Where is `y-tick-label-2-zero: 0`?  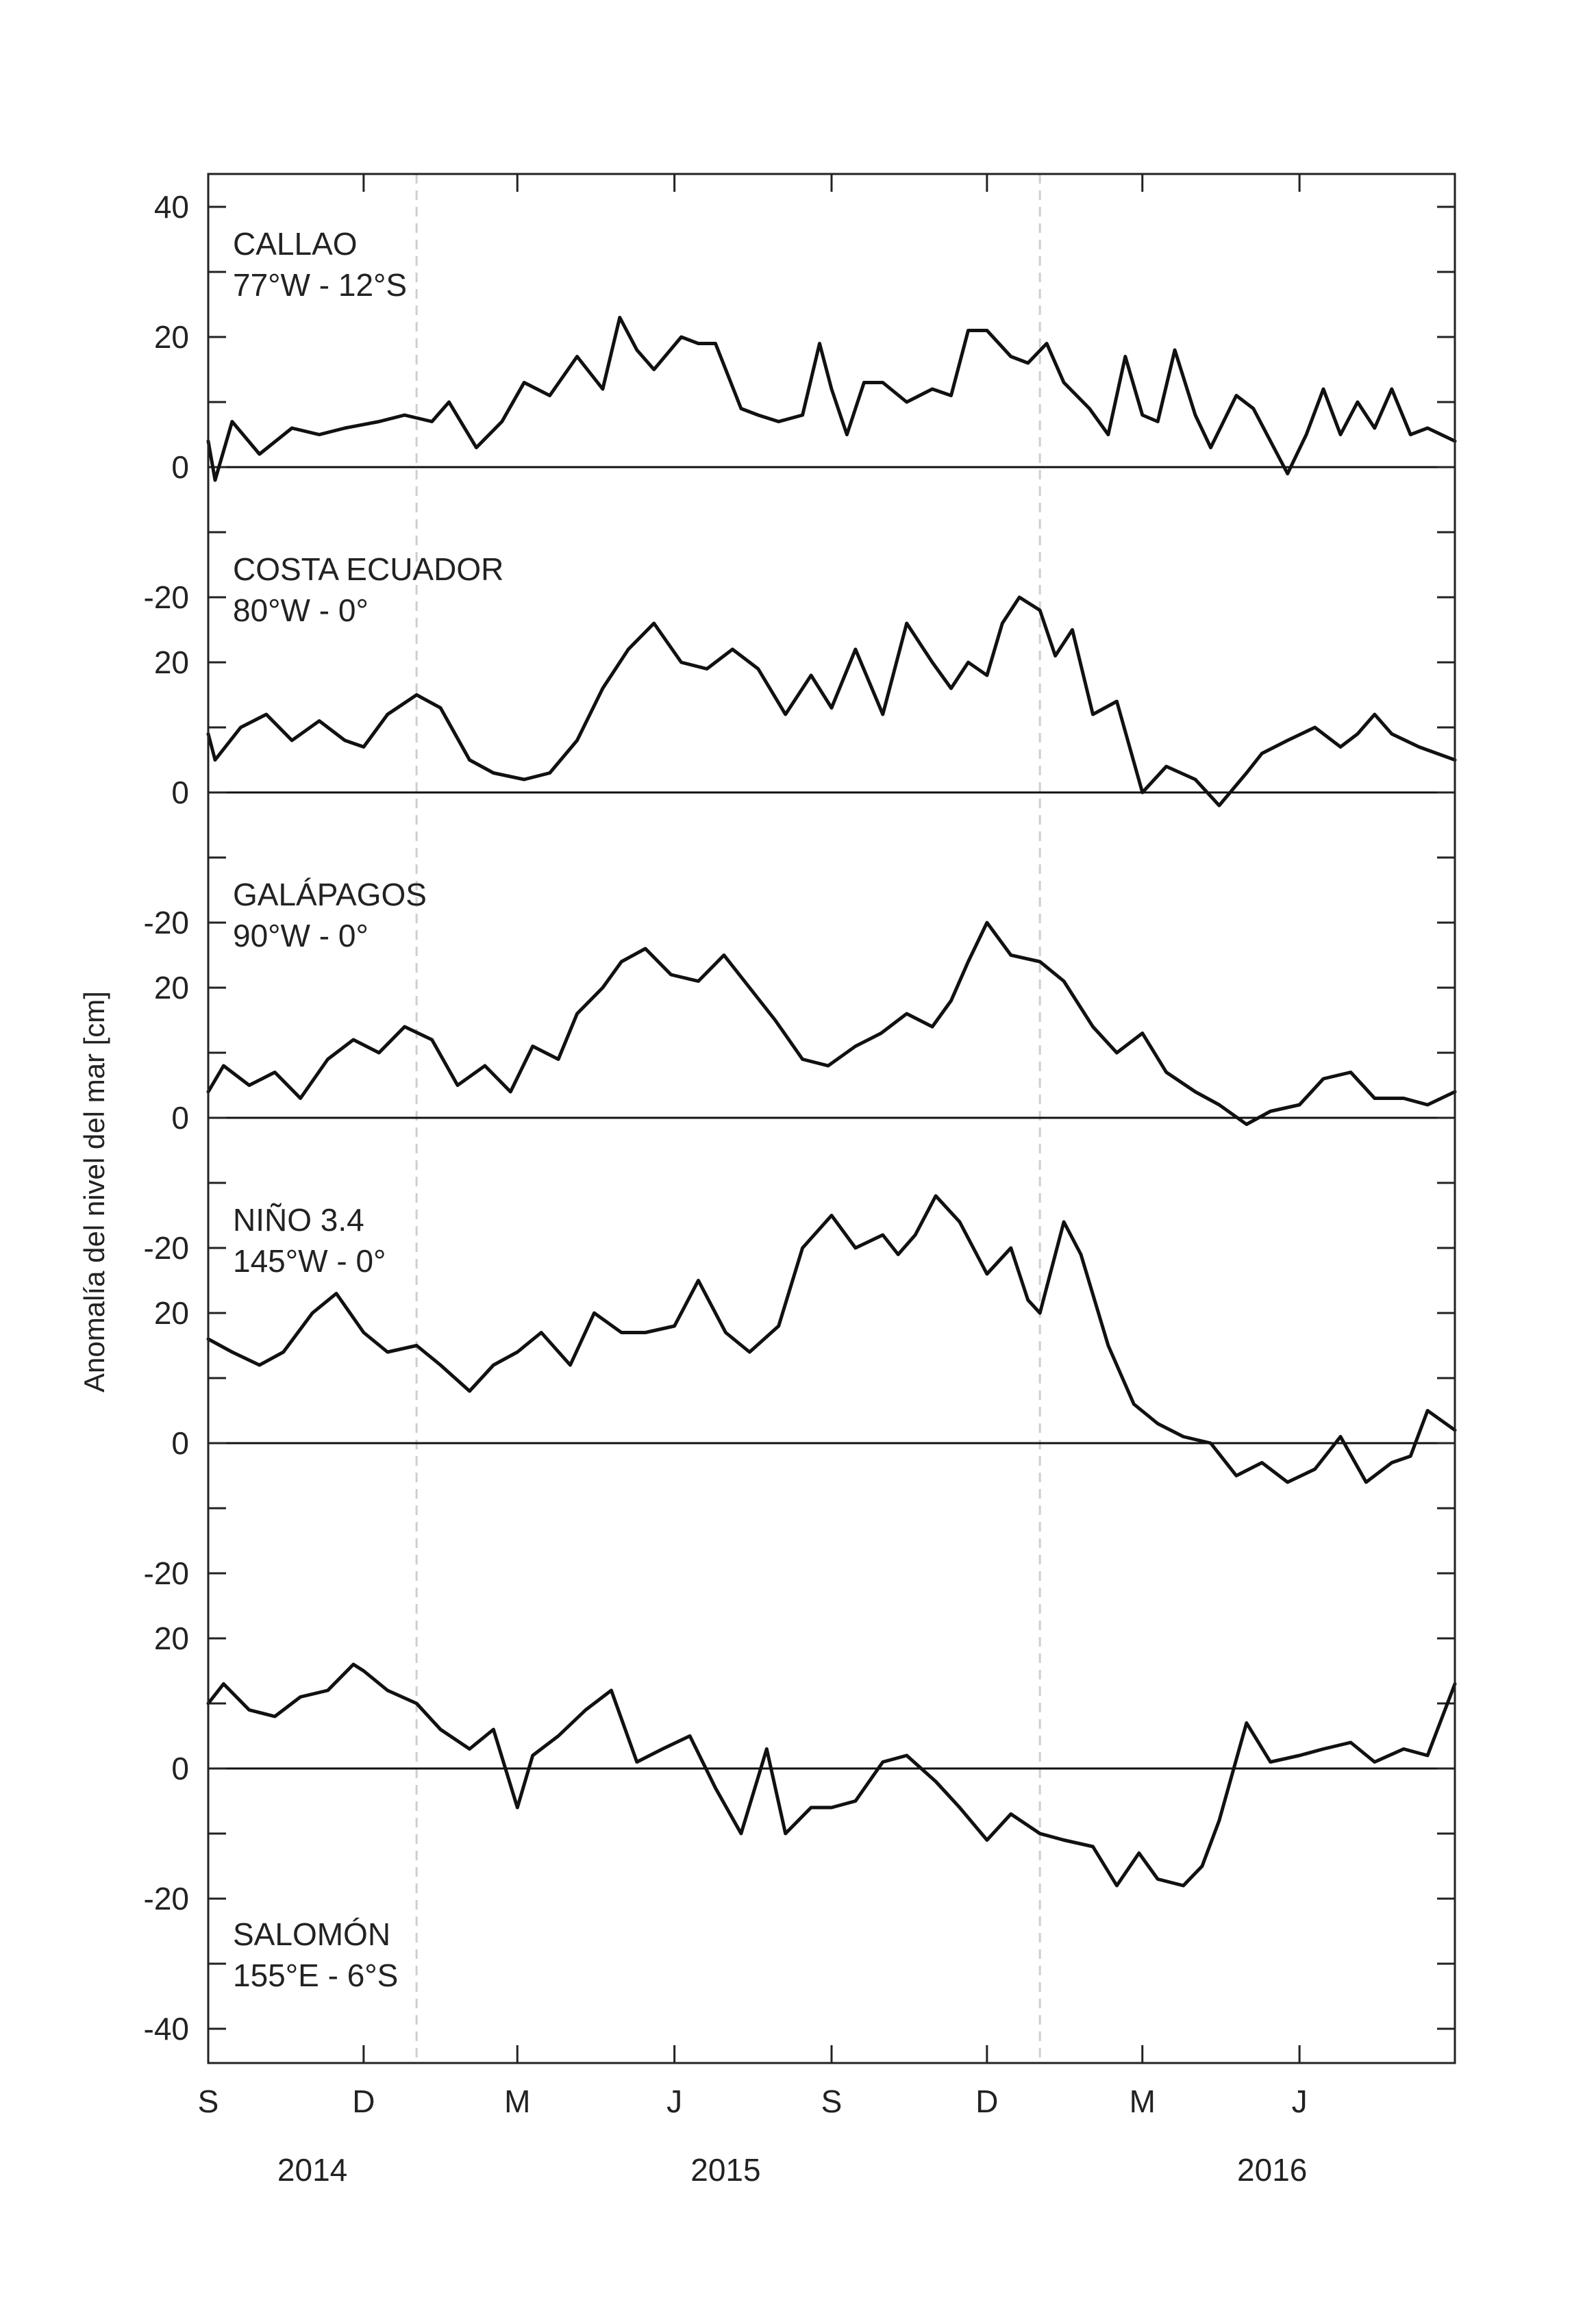 y-tick-label-2-zero: 0 is located at coordinates (180, 1118).